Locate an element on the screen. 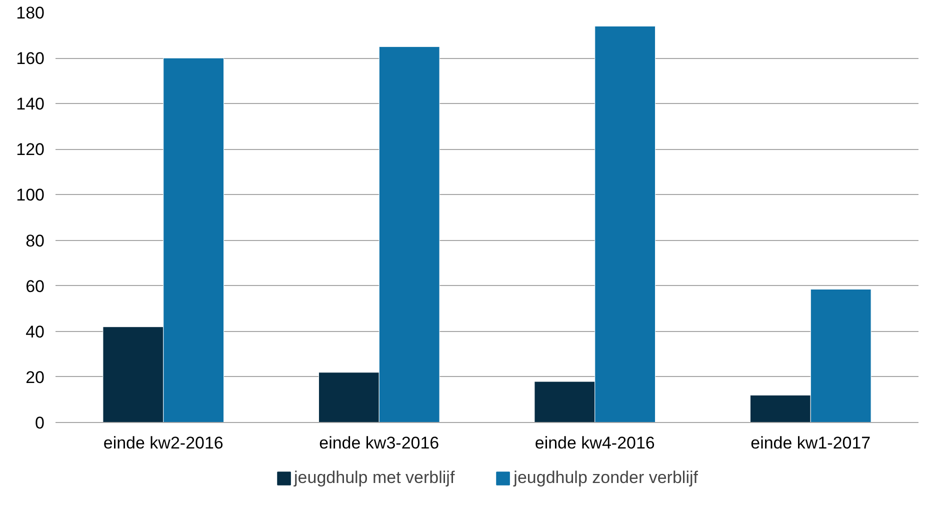  x-tick-label: einde kw1-2017 is located at coordinates (810, 443).